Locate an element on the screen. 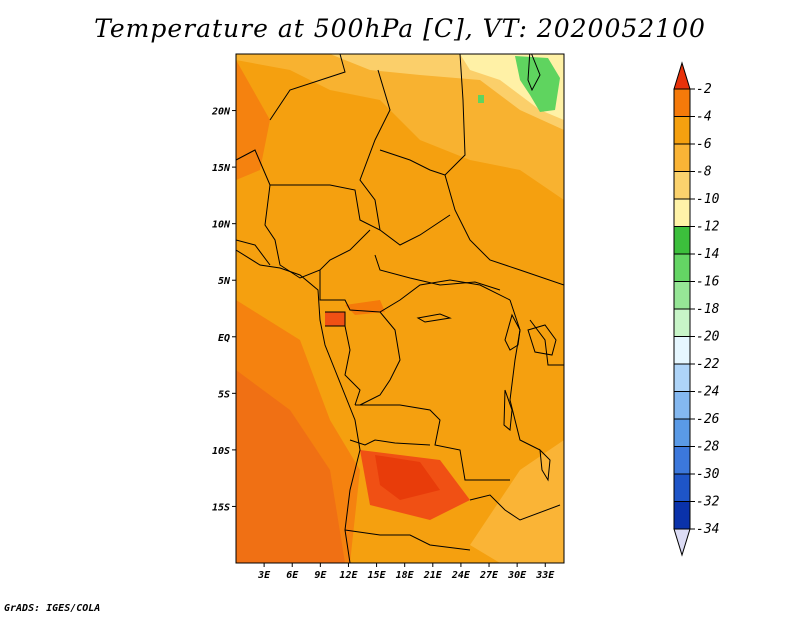  lon-tick-label: 12E is located at coordinates (348, 575).